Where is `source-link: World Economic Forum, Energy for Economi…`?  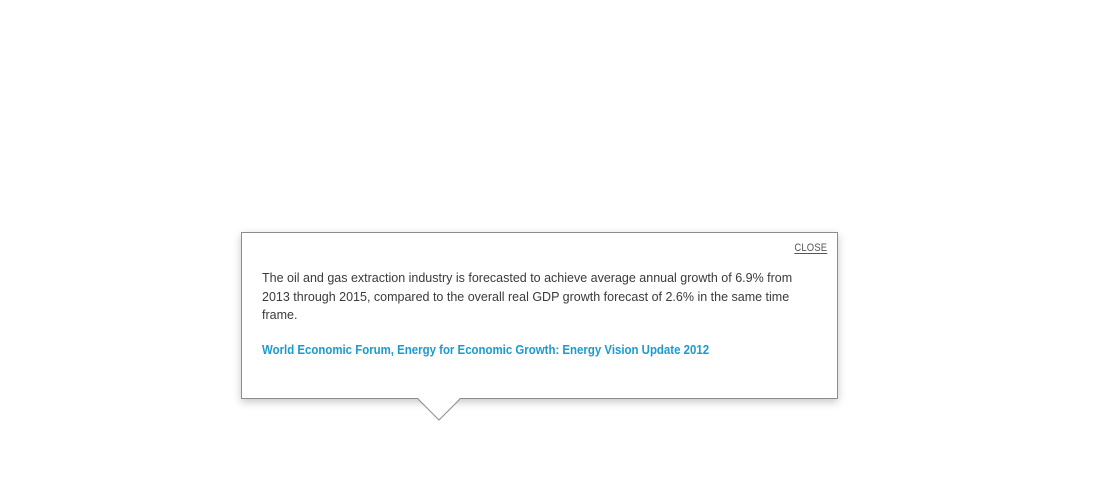
source-link: World Economic Forum, Energy for Economi… is located at coordinates (486, 349).